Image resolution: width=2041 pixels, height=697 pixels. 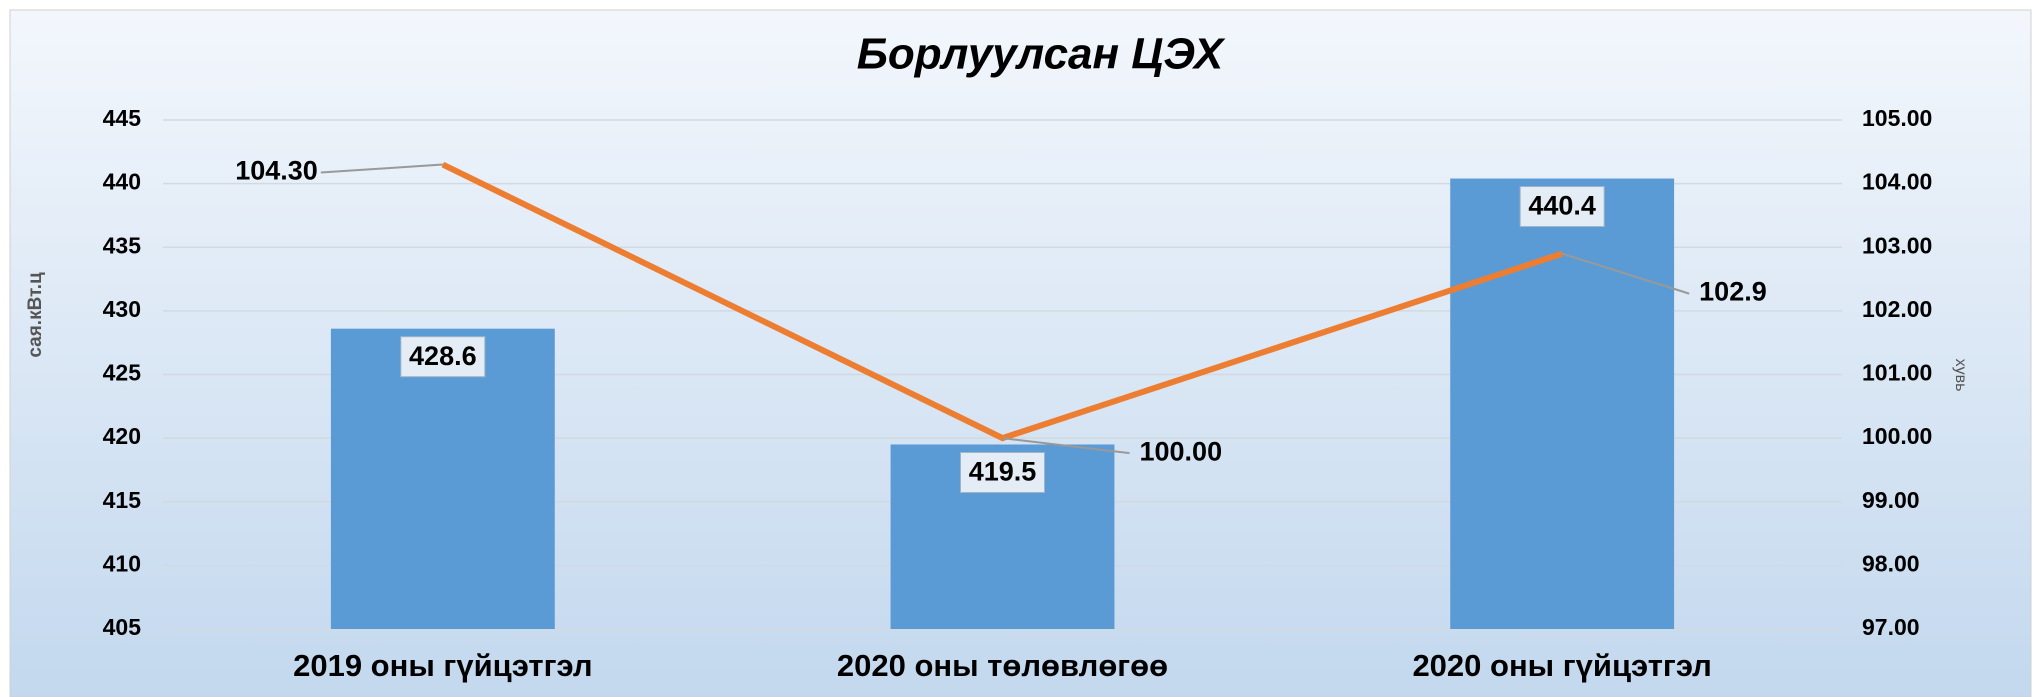 What do you see at coordinates (1897, 245) in the screenshot?
I see `y2-tick-label: 103.00` at bounding box center [1897, 245].